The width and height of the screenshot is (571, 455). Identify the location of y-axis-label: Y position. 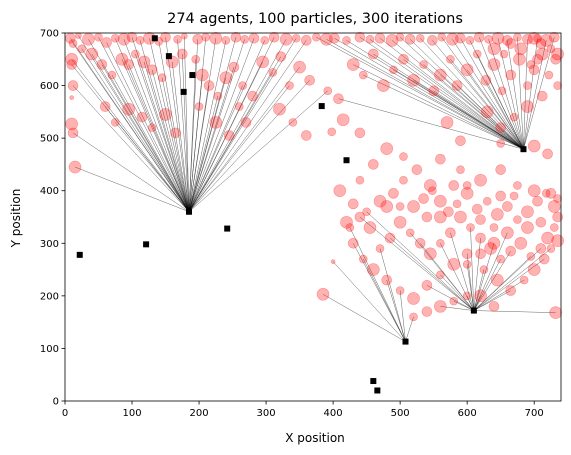
(16, 219).